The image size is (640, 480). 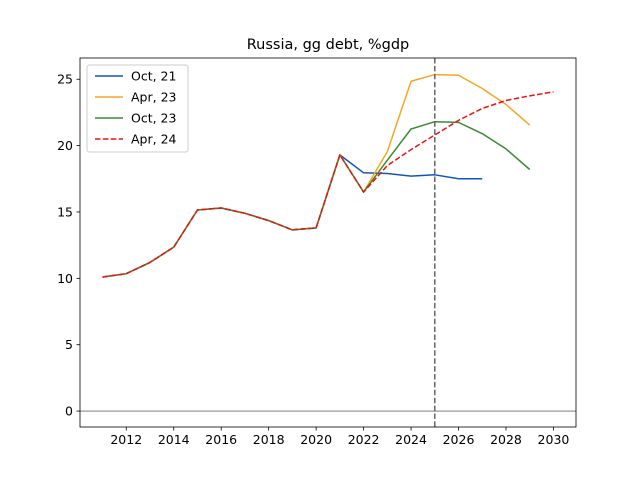 I want to click on x-tick-label: 2030, so click(x=554, y=439).